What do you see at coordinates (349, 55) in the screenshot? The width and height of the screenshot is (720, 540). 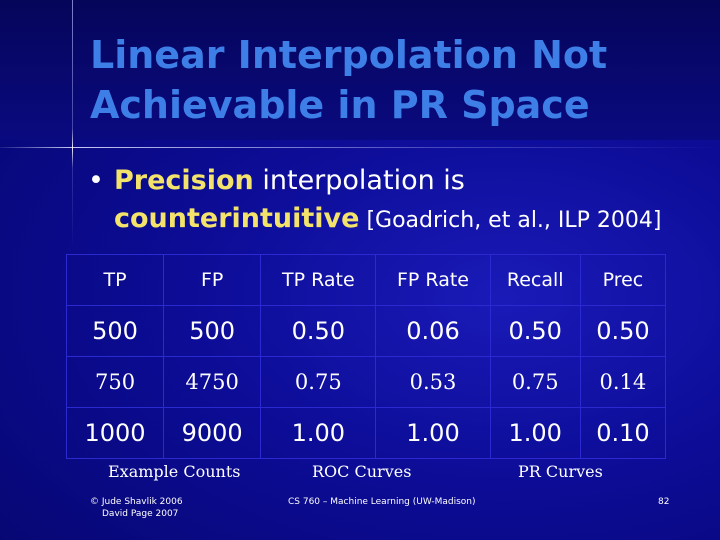 I see `title-line-1: Linear Interpolation Not` at bounding box center [349, 55].